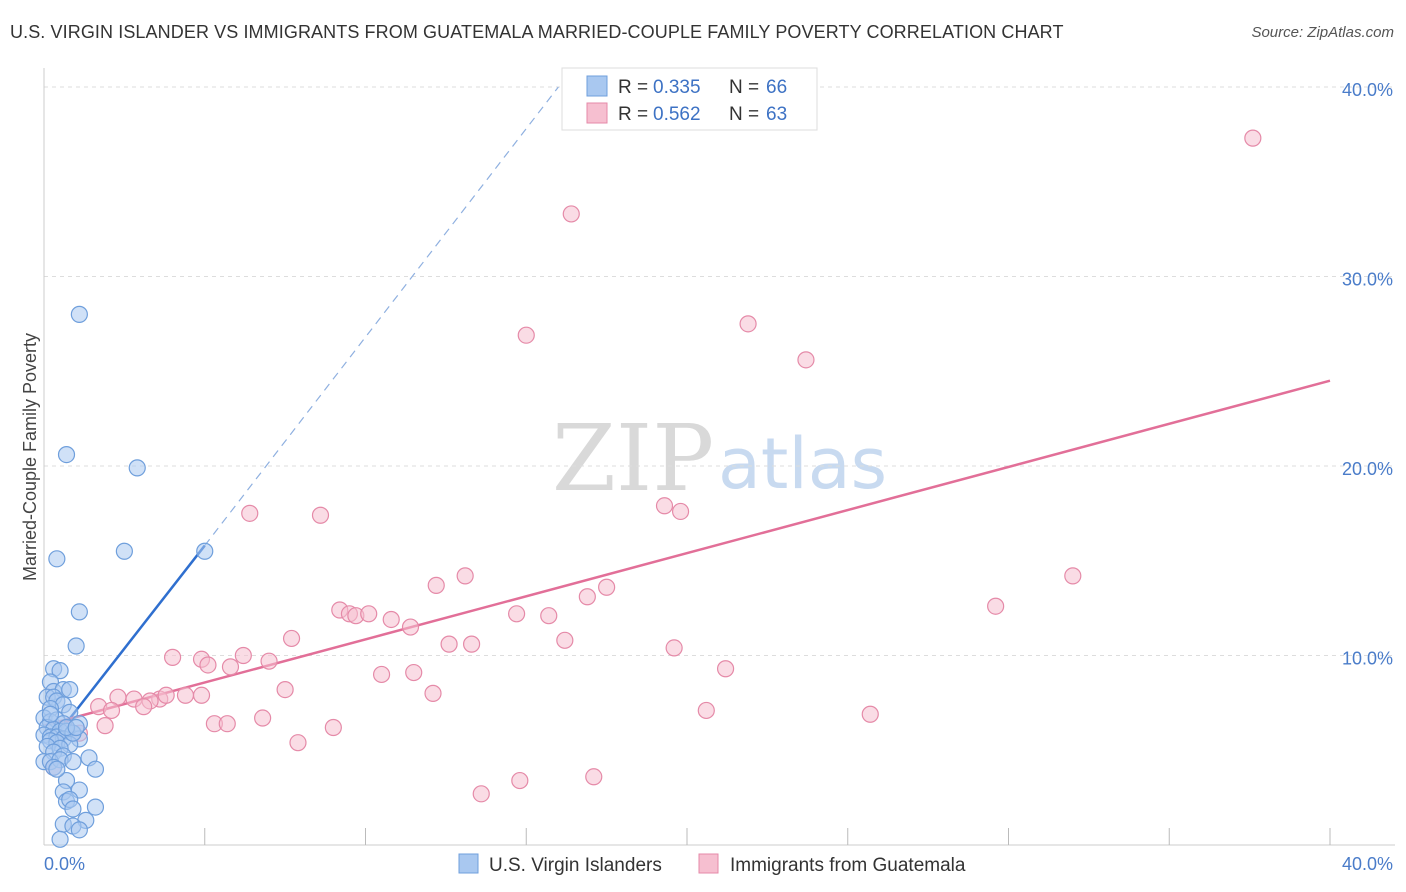  Describe the element at coordinates (633, 114) in the screenshot. I see `legend-r-label-pink: R =` at that location.